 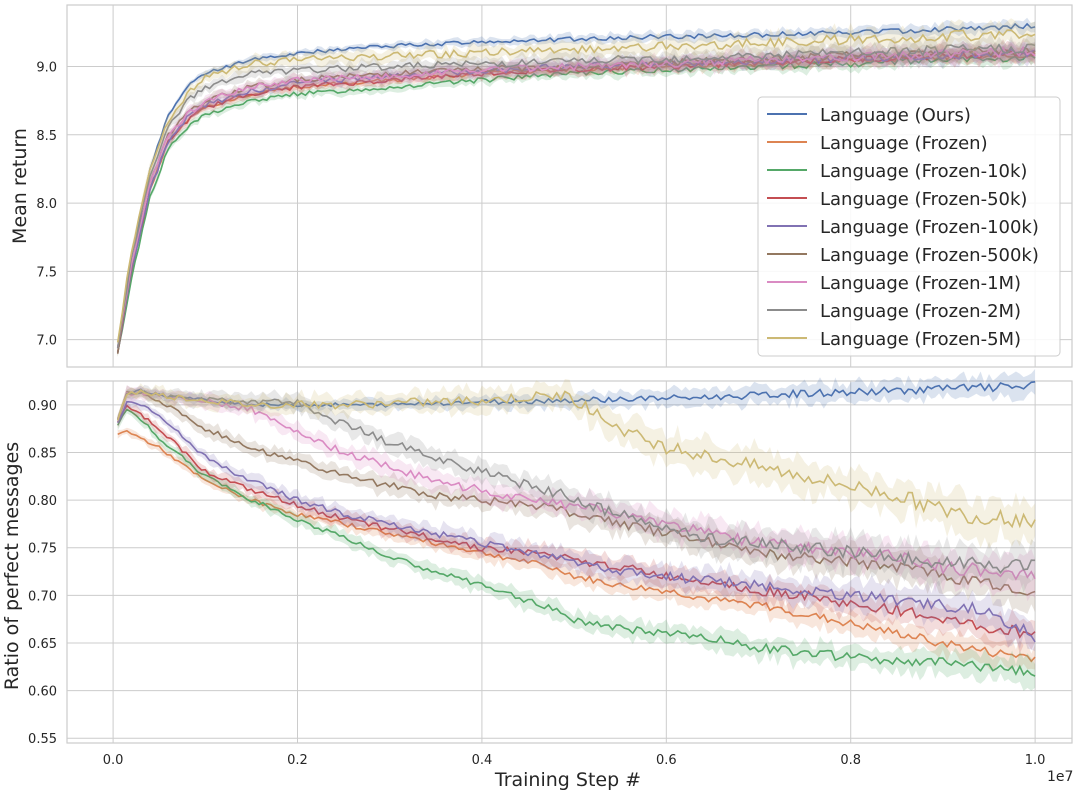 I want to click on bottom-y-axis-label: Ratio of perfect messages, so click(x=12, y=566).